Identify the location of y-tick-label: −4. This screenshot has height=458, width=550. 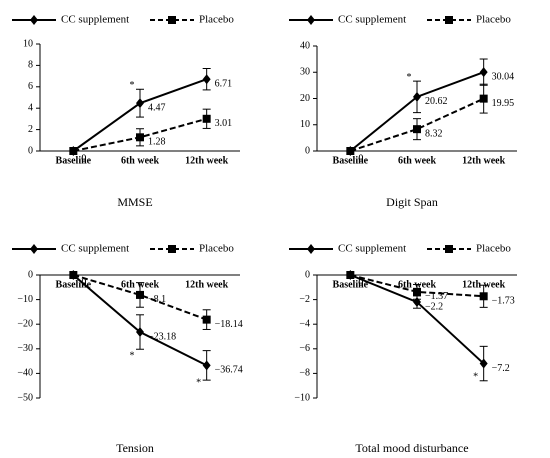
(304, 323).